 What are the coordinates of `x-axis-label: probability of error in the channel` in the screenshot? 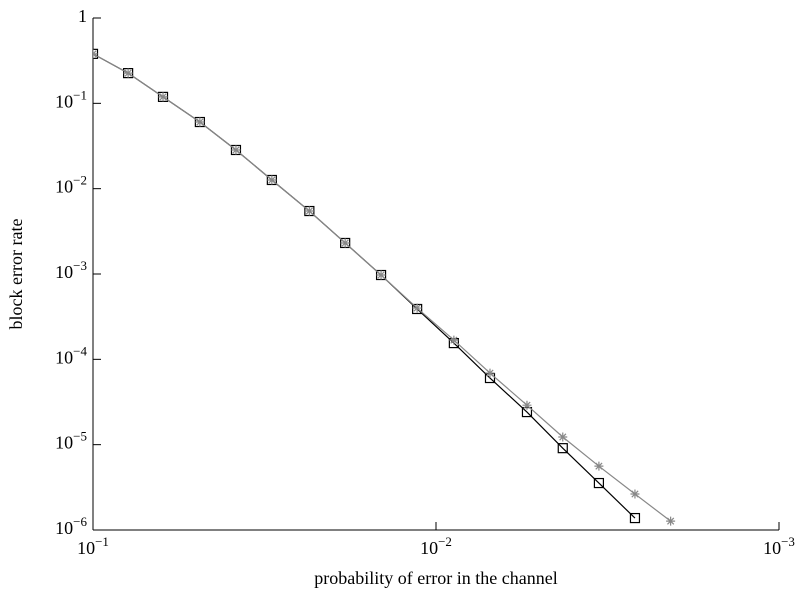 It's located at (435, 578).